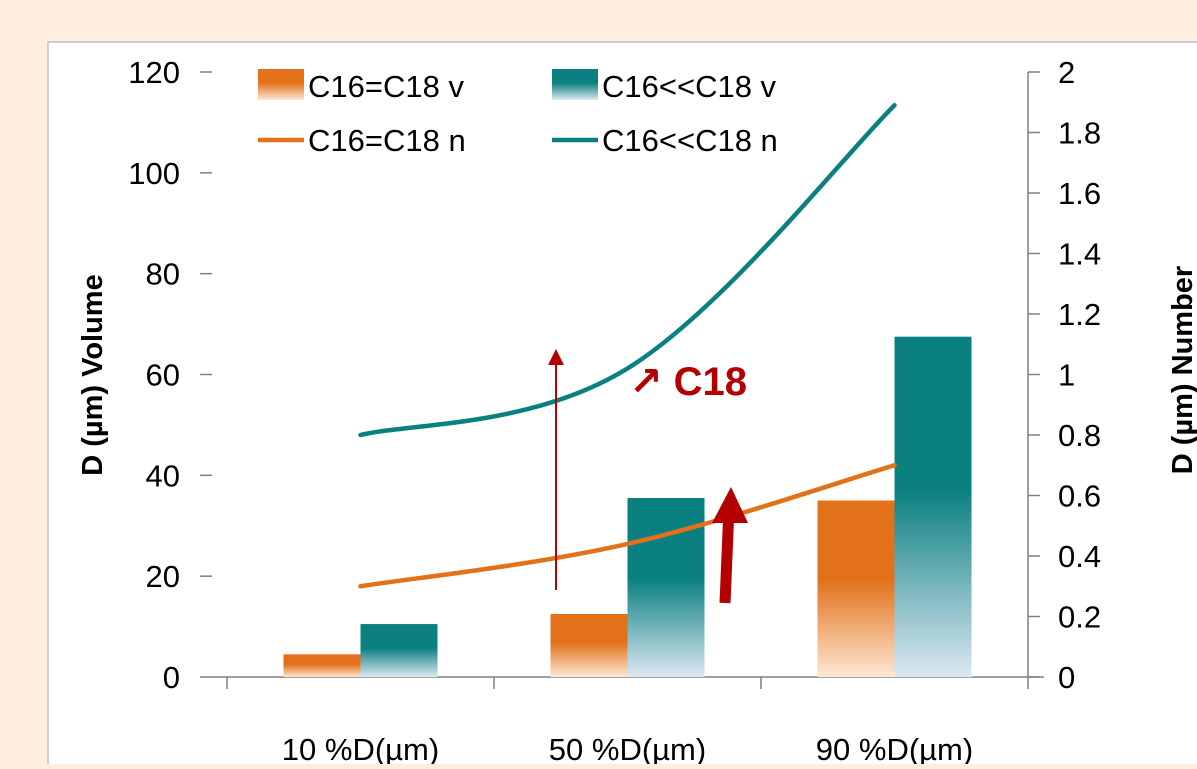 The height and width of the screenshot is (769, 1197). I want to click on y-tick-label: 120, so click(154, 72).